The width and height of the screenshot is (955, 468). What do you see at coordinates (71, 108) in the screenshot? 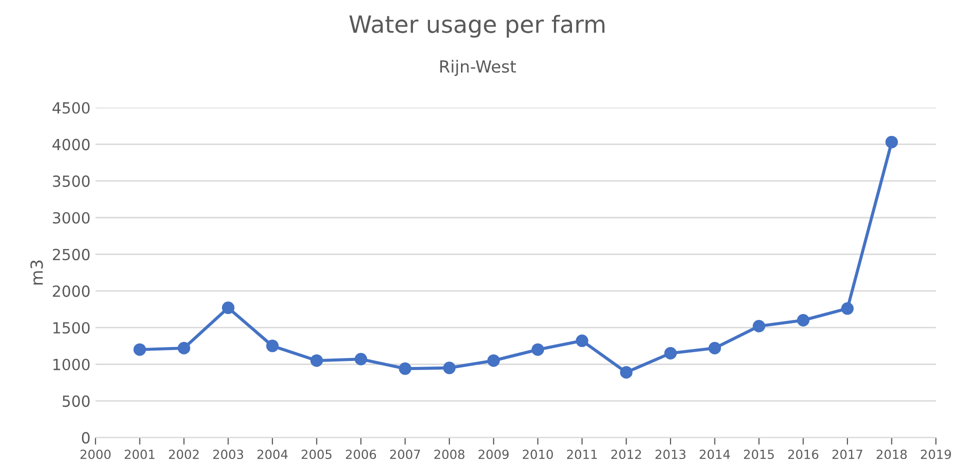
I see `y-tick-label: 4500` at bounding box center [71, 108].